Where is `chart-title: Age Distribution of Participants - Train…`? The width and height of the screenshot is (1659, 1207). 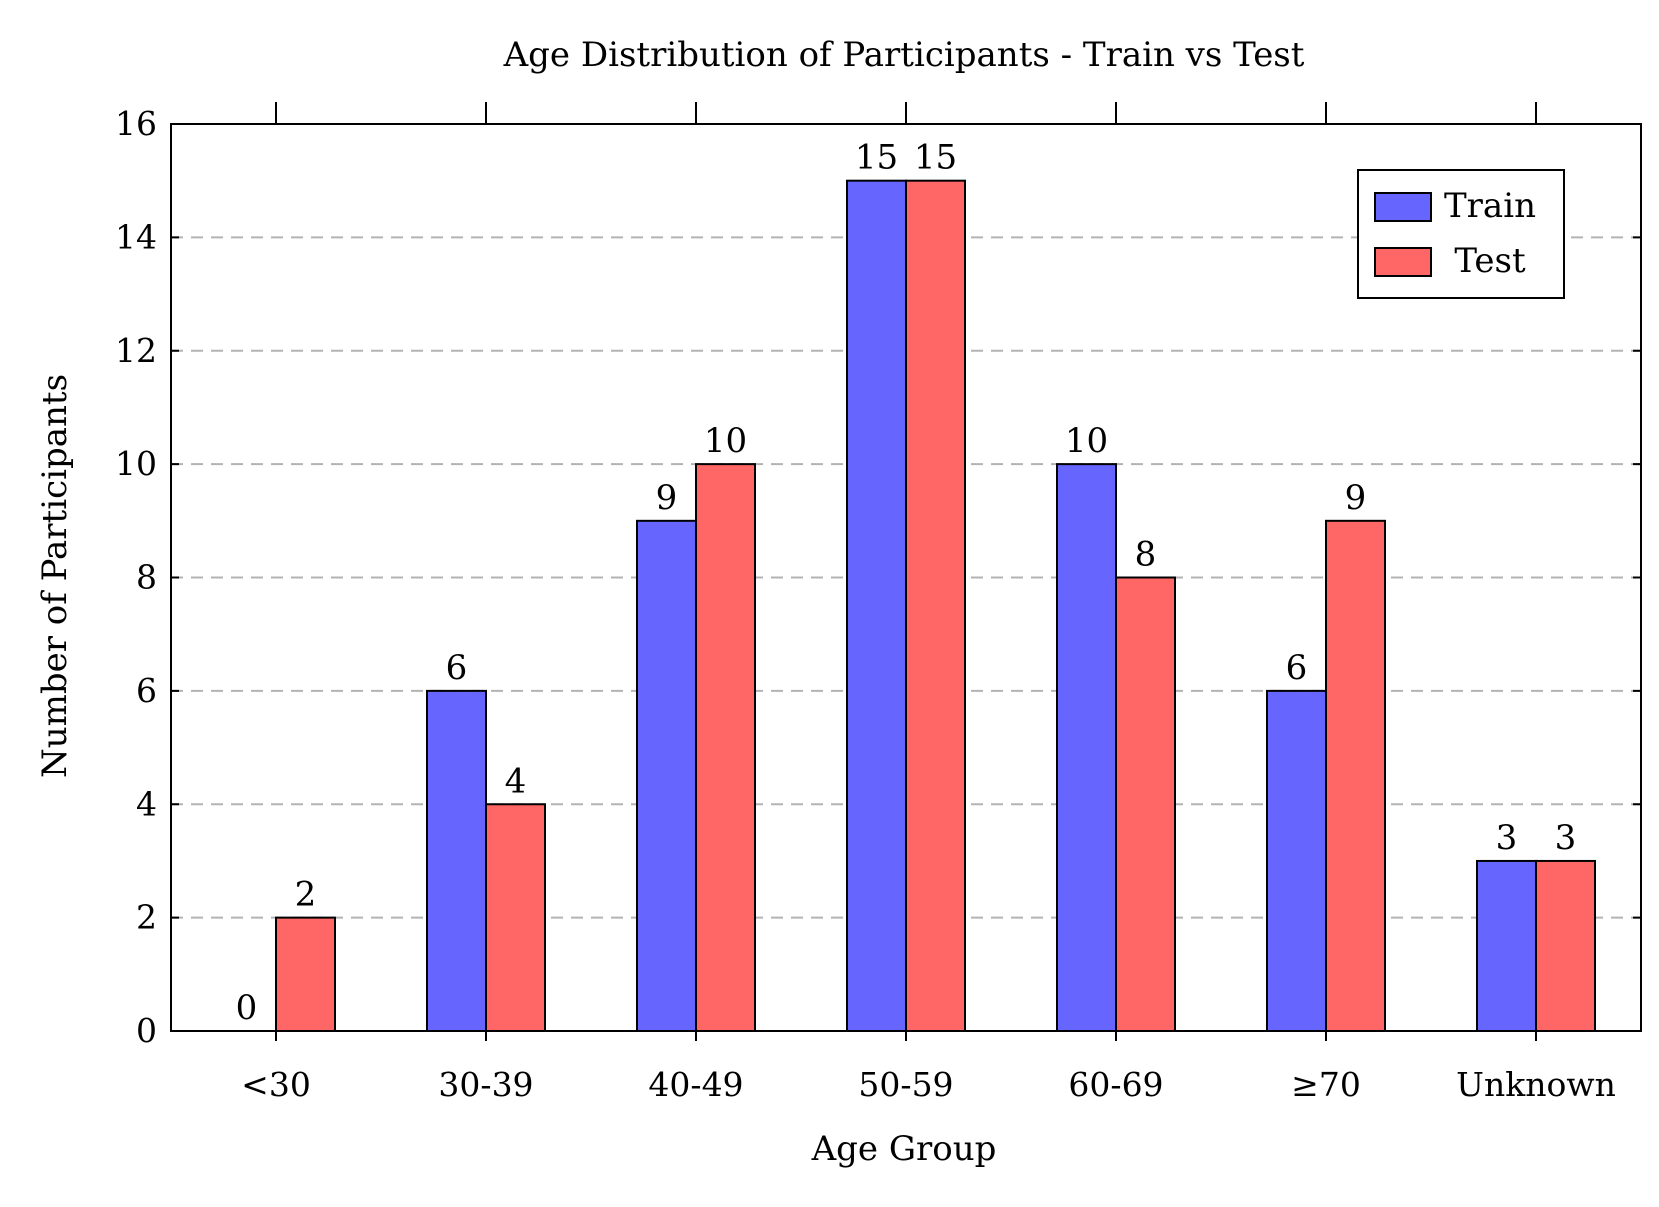
chart-title: Age Distribution of Participants - Train… is located at coordinates (904, 55).